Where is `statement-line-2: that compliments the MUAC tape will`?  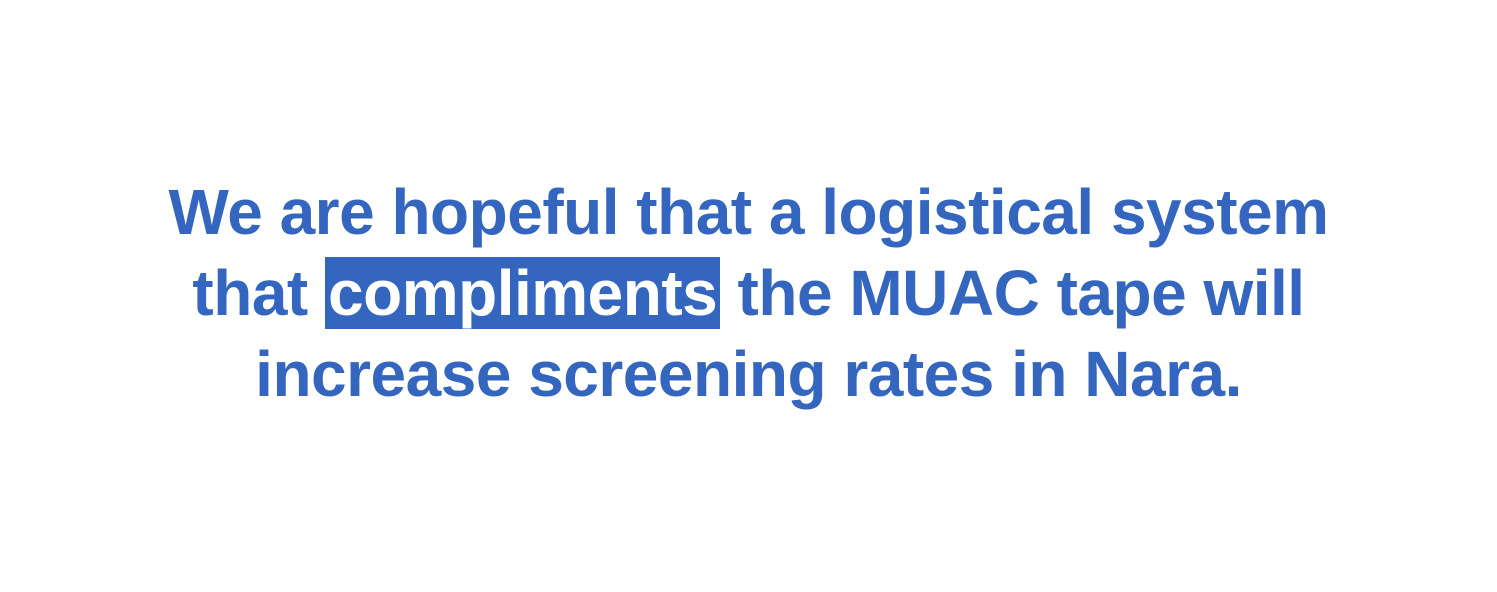
statement-line-2: that compliments the MUAC tape will is located at coordinates (748, 293).